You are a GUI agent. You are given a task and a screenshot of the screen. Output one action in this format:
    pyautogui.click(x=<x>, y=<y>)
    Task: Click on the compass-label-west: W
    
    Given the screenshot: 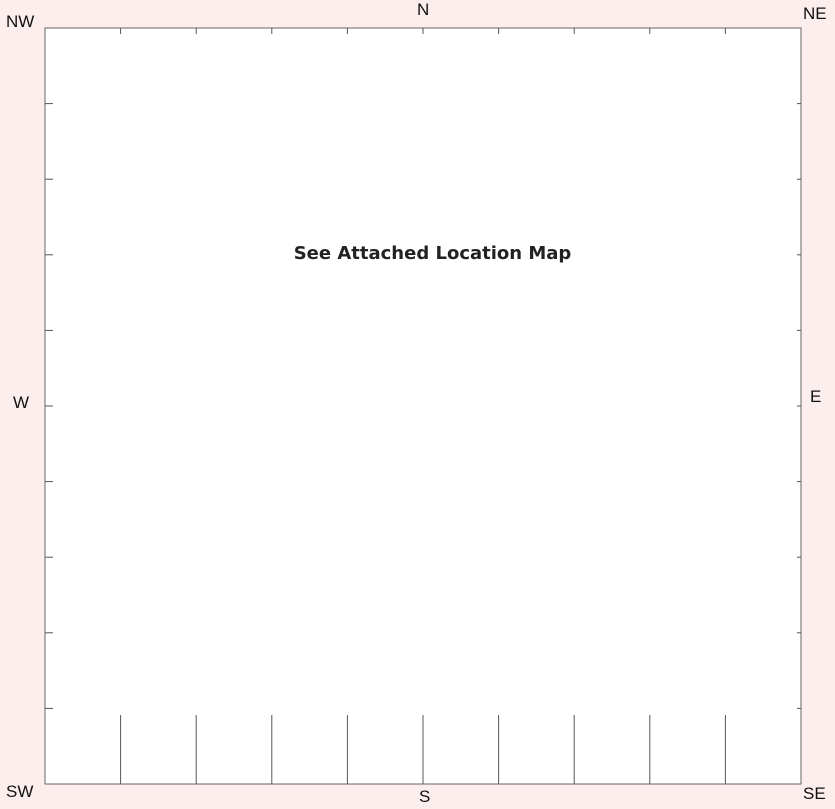 What is the action you would take?
    pyautogui.click(x=21, y=402)
    